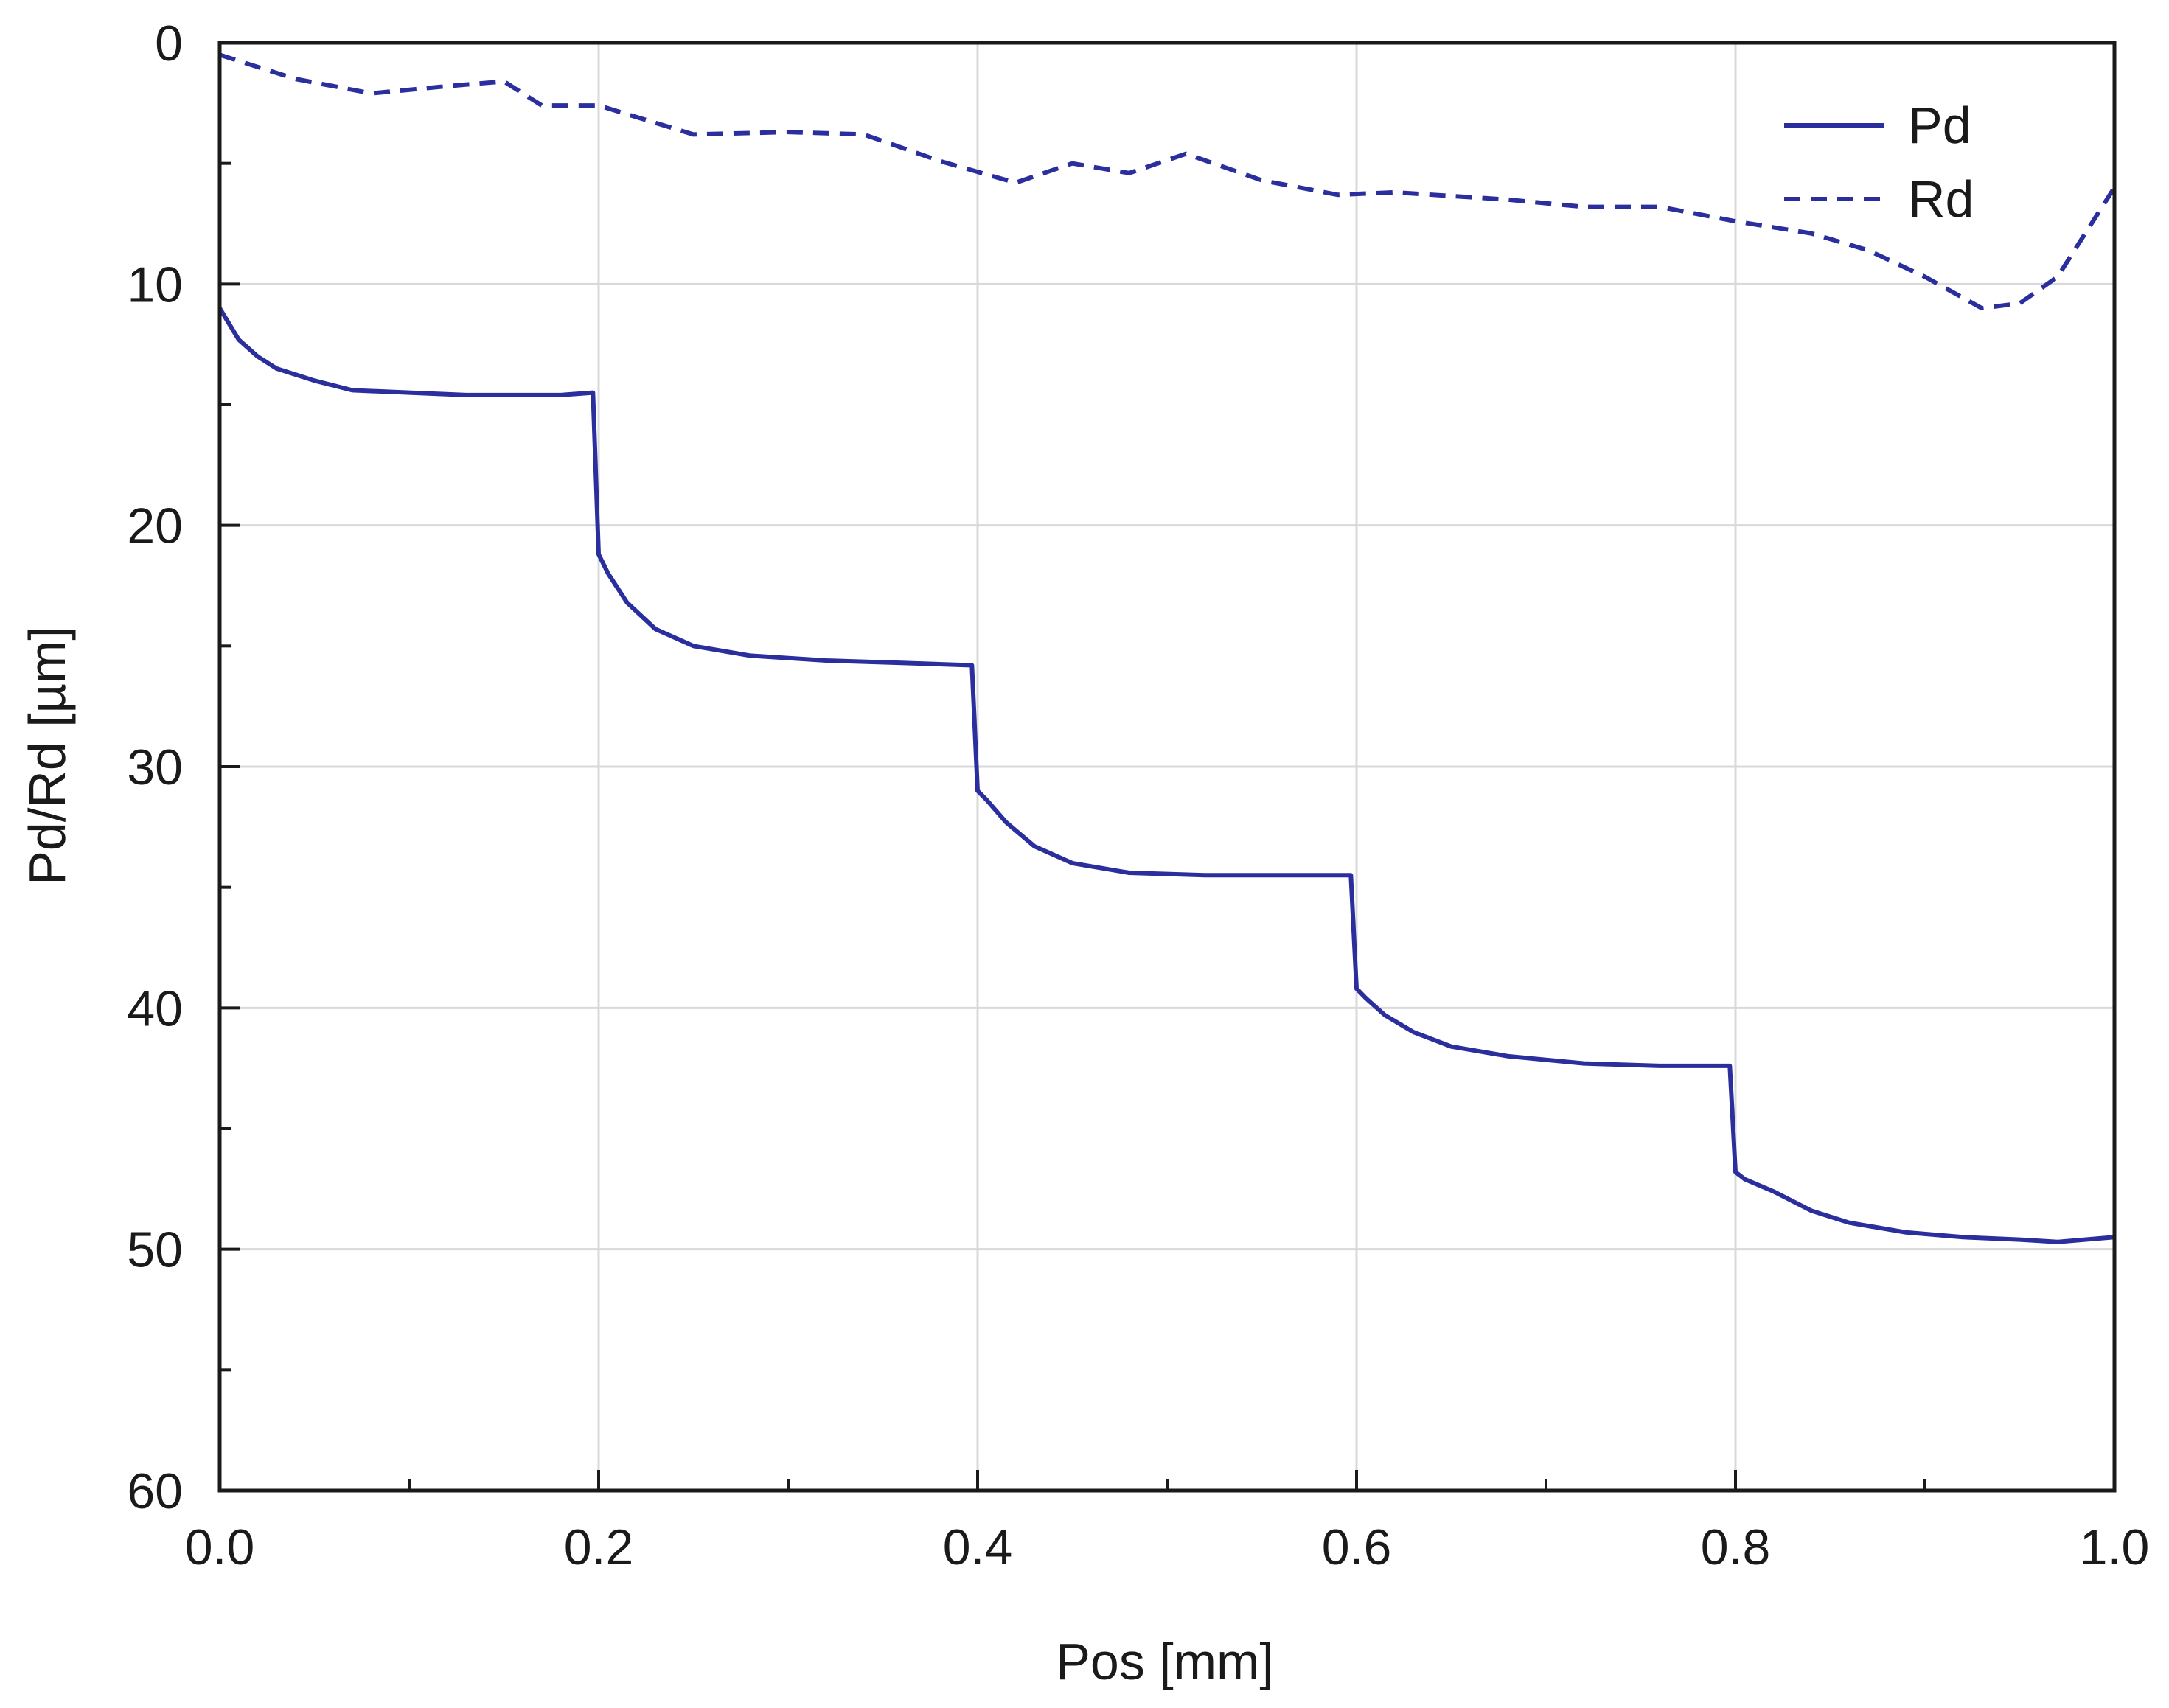  I want to click on y-tick-label: 20, so click(155, 526).